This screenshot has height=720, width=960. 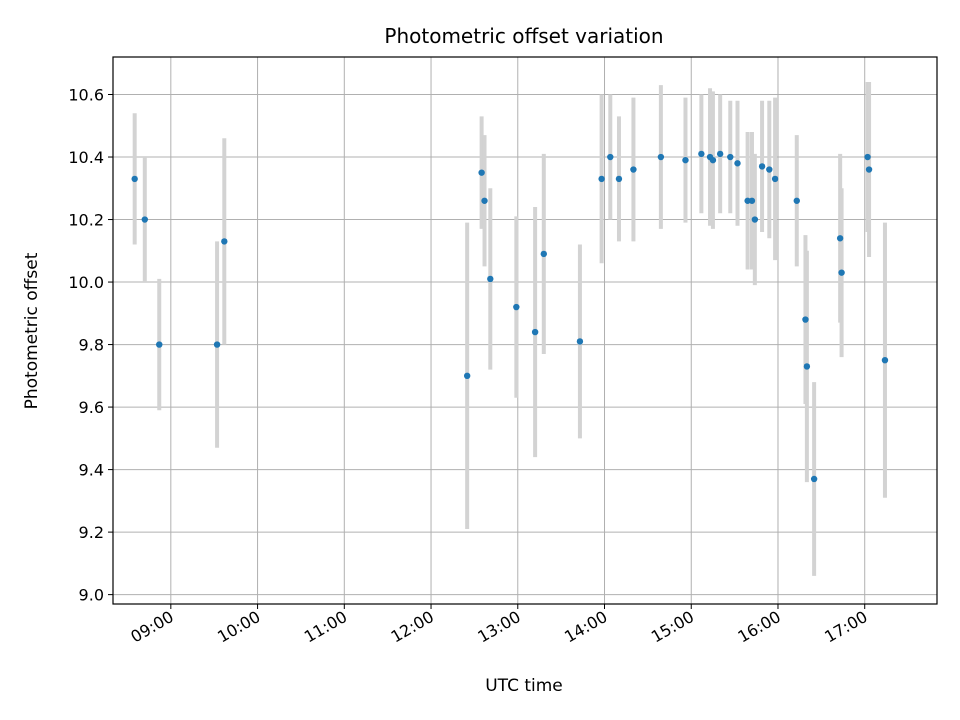 I want to click on y-tick-label: 9.4, so click(x=91, y=470).